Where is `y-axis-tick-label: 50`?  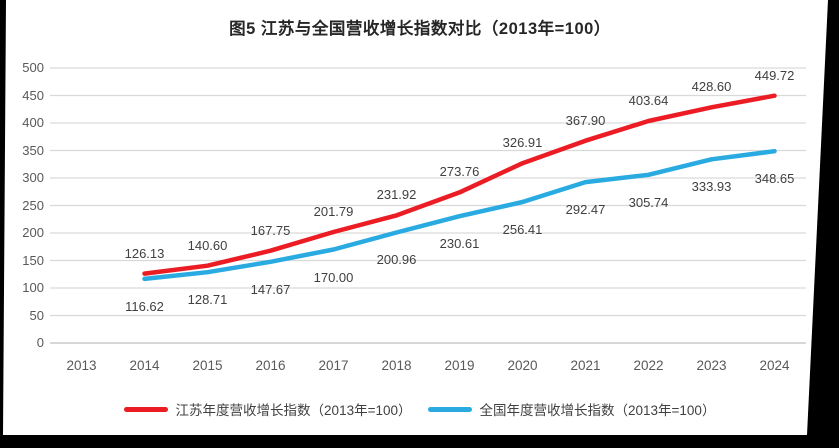 y-axis-tick-label: 50 is located at coordinates (36, 315).